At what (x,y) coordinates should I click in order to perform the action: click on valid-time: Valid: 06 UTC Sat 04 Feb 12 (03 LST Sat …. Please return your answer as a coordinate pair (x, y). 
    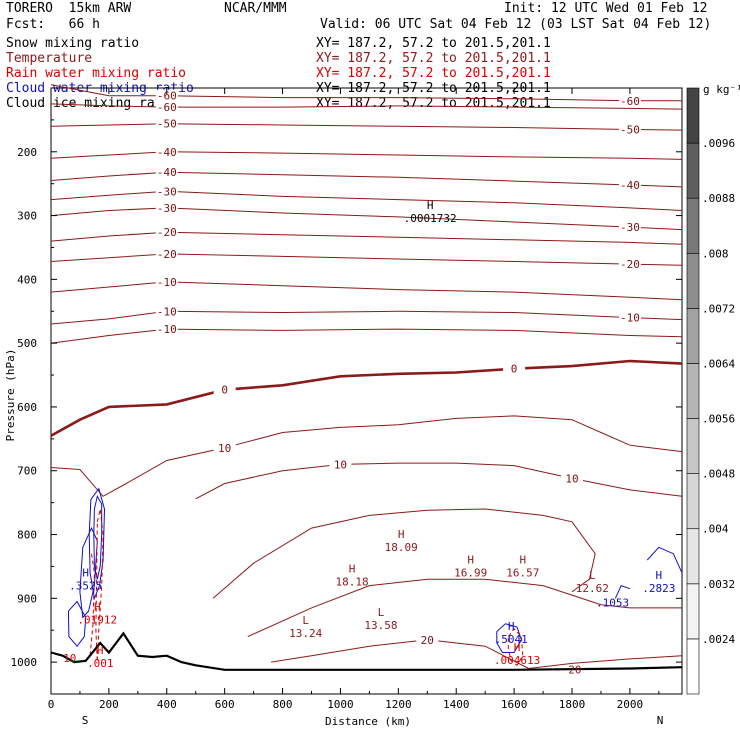
    Looking at the image, I should click on (516, 24).